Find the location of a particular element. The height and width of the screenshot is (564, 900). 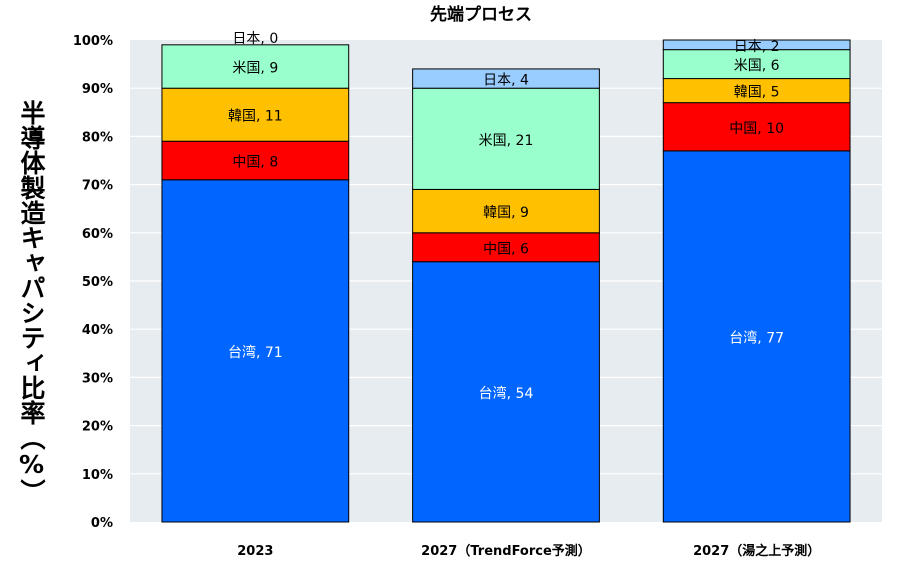

y-tick-label: 100% is located at coordinates (93, 41).